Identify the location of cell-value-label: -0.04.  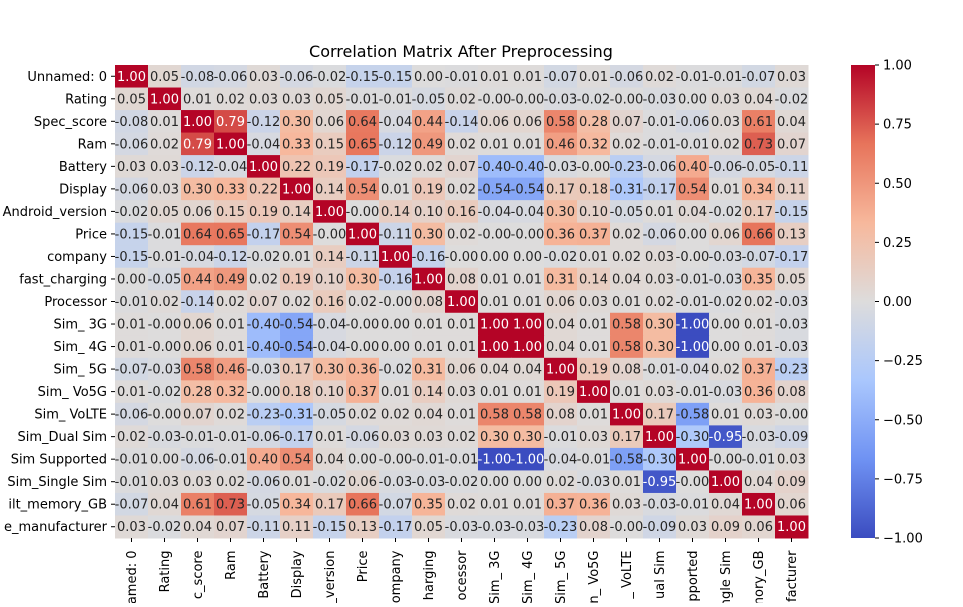
(330, 325).